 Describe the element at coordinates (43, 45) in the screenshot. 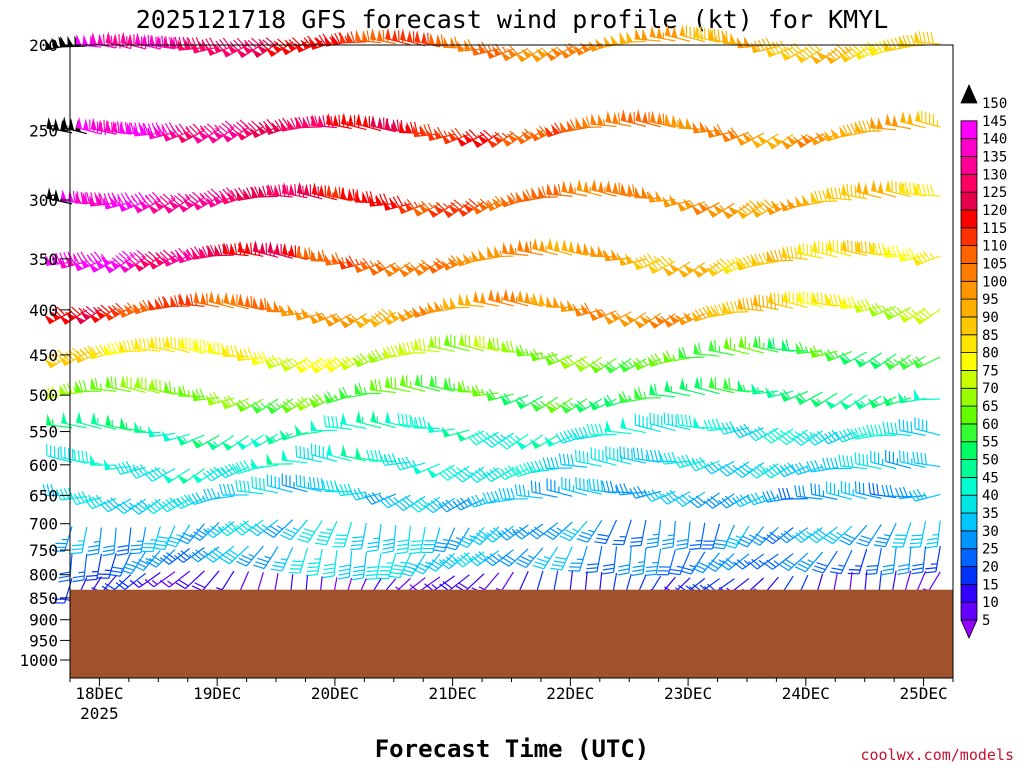

I see `y-tick-label: 200` at that location.